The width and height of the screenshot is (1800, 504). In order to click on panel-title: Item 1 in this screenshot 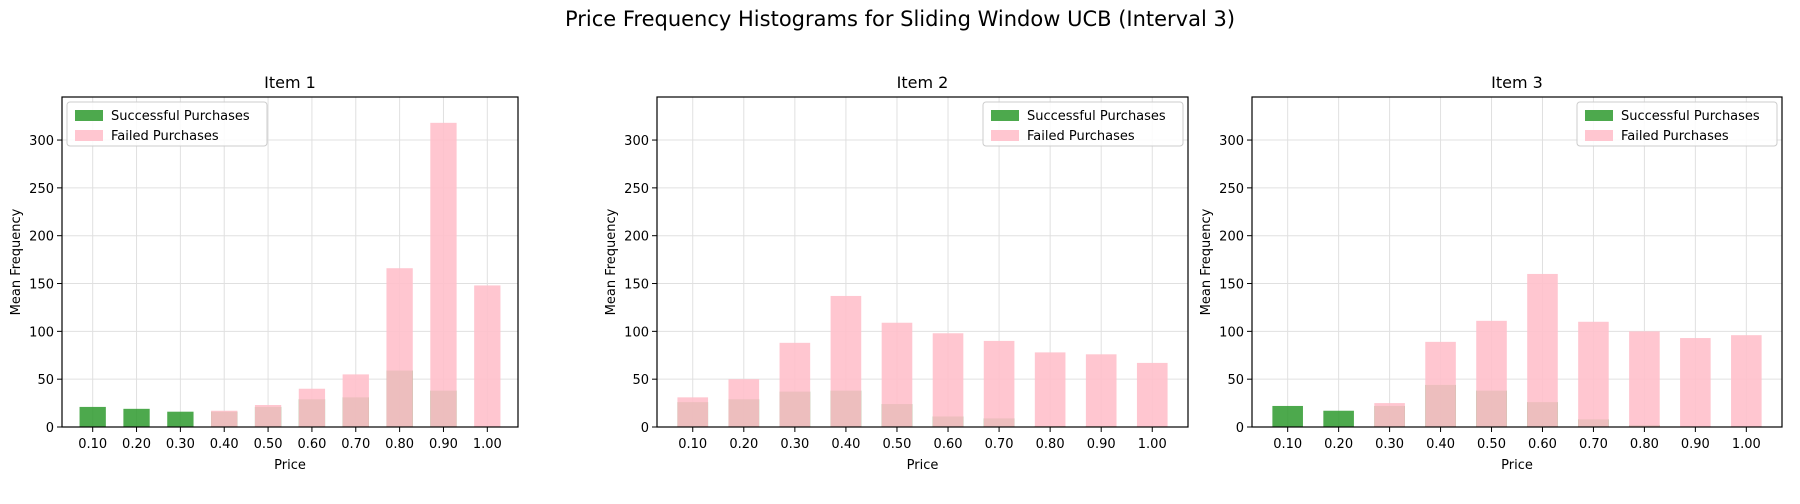, I will do `click(290, 82)`.